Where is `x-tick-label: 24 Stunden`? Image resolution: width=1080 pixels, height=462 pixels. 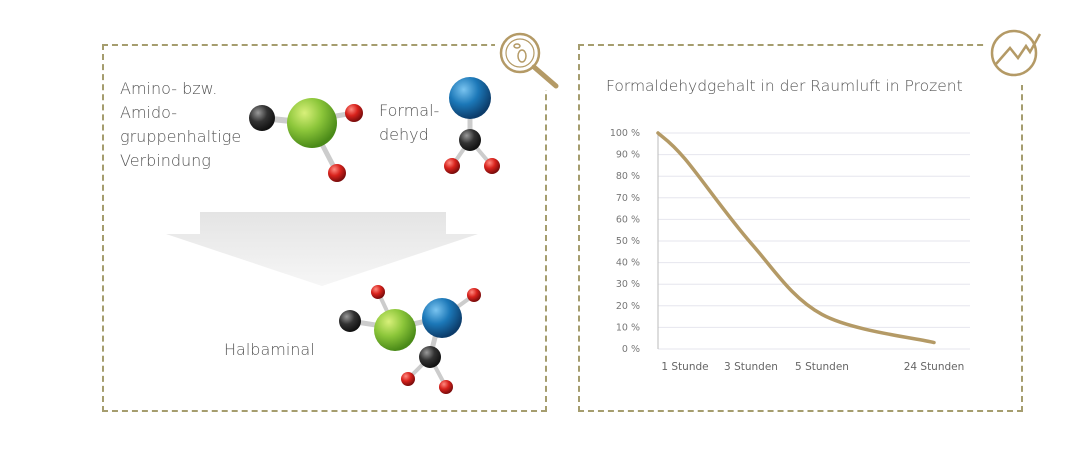 x-tick-label: 24 Stunden is located at coordinates (934, 367).